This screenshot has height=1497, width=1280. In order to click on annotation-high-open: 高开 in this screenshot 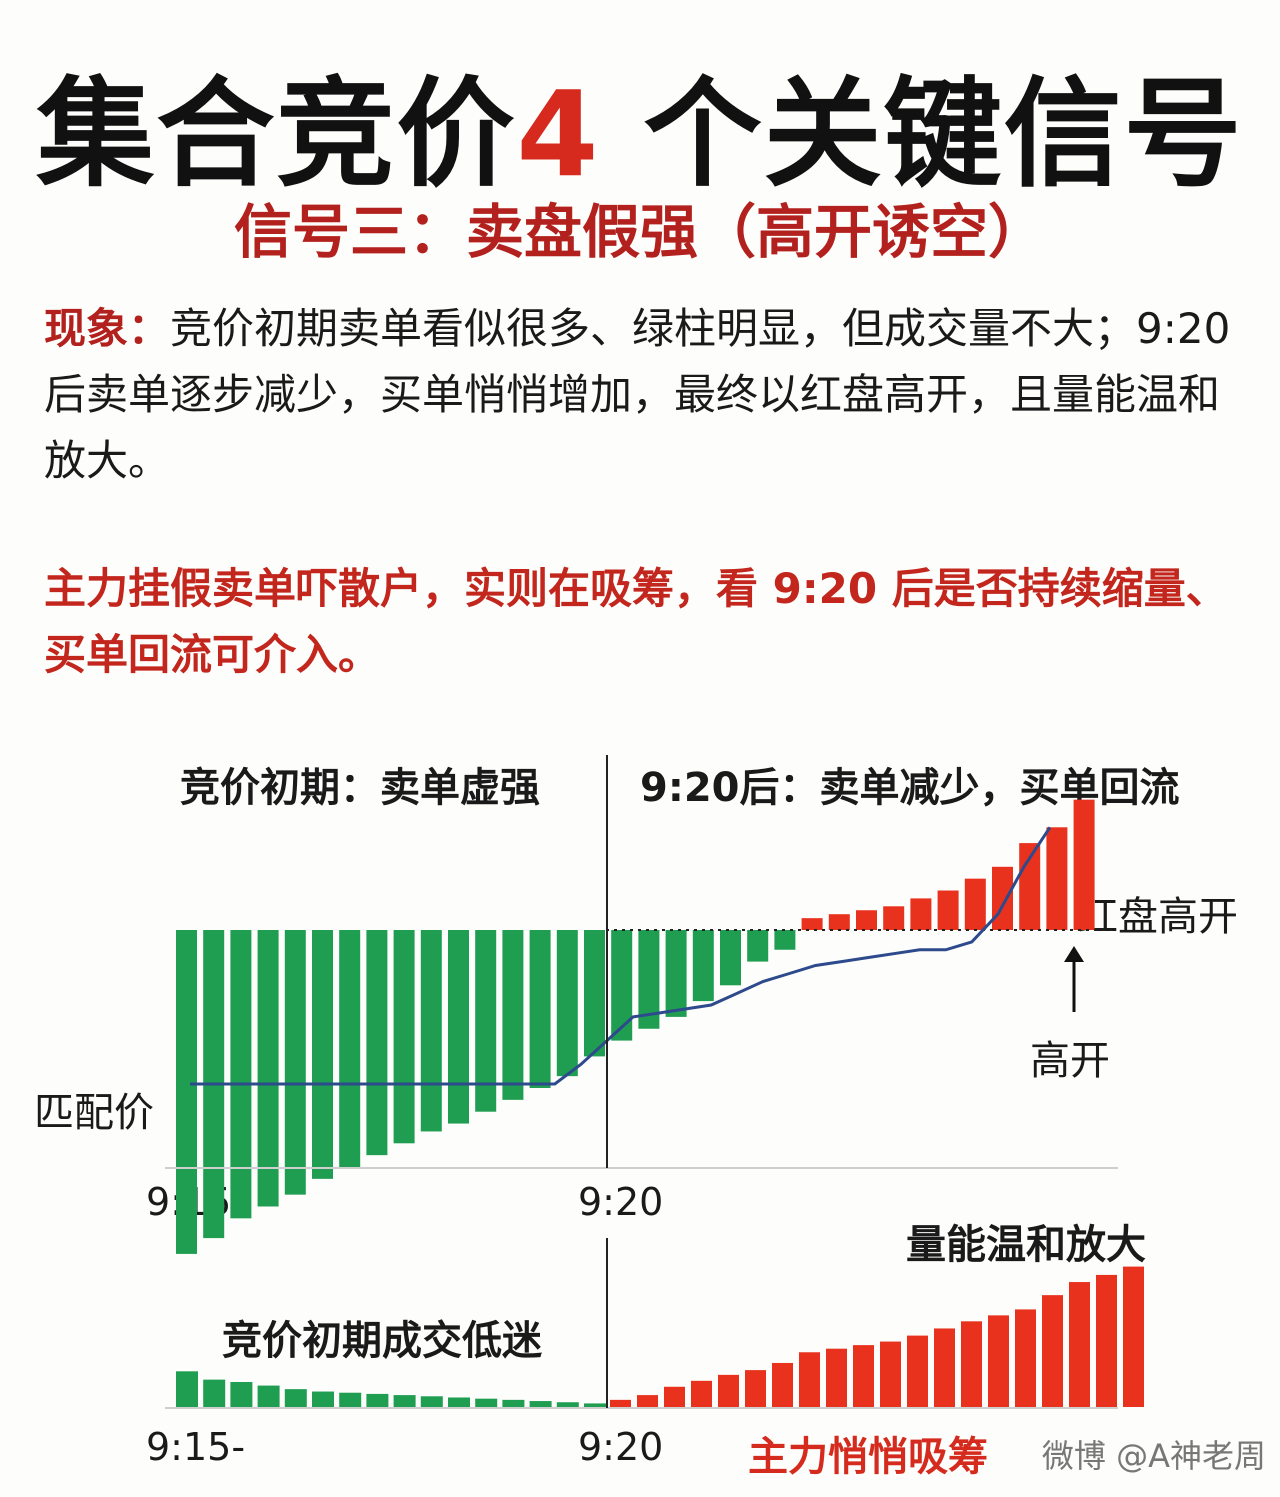, I will do `click(1070, 1061)`.